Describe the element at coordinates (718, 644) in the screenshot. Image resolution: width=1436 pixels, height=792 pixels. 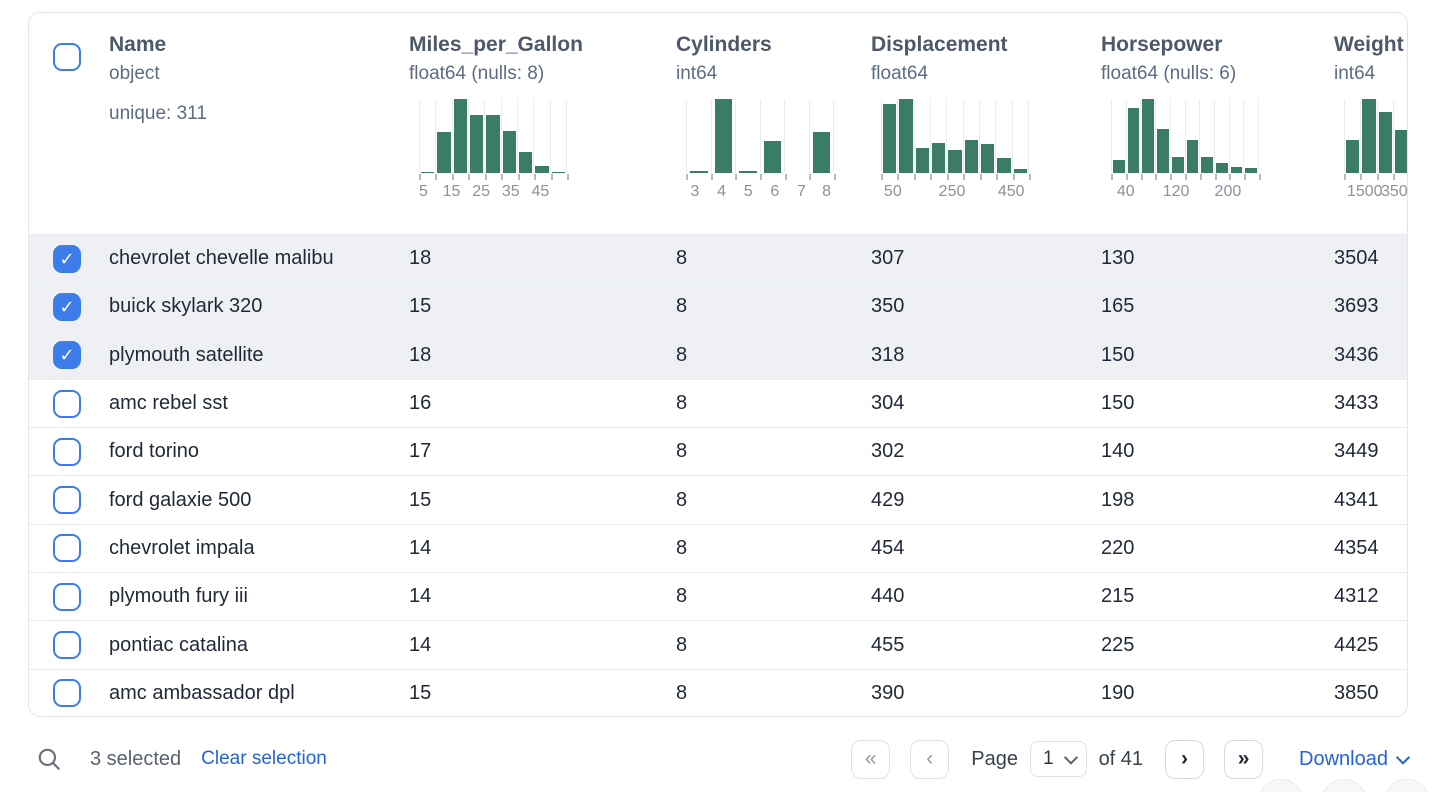
I see `table-row: pontiac catalina 14 8 455 225 4425` at that location.